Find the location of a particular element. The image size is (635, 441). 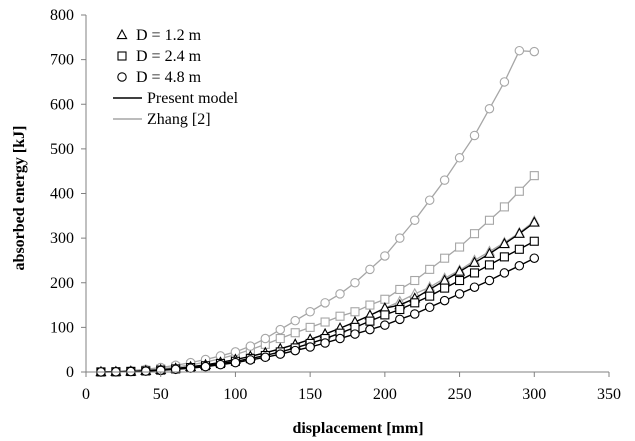

legend-item: D = 1.2 m is located at coordinates (159, 35).